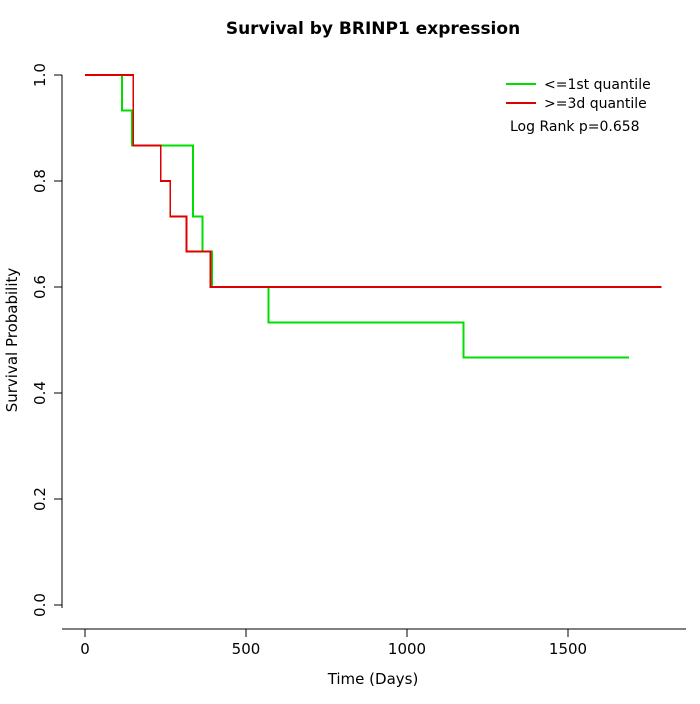 The image size is (700, 704). Describe the element at coordinates (85, 649) in the screenshot. I see `x-tick-label: 0` at that location.